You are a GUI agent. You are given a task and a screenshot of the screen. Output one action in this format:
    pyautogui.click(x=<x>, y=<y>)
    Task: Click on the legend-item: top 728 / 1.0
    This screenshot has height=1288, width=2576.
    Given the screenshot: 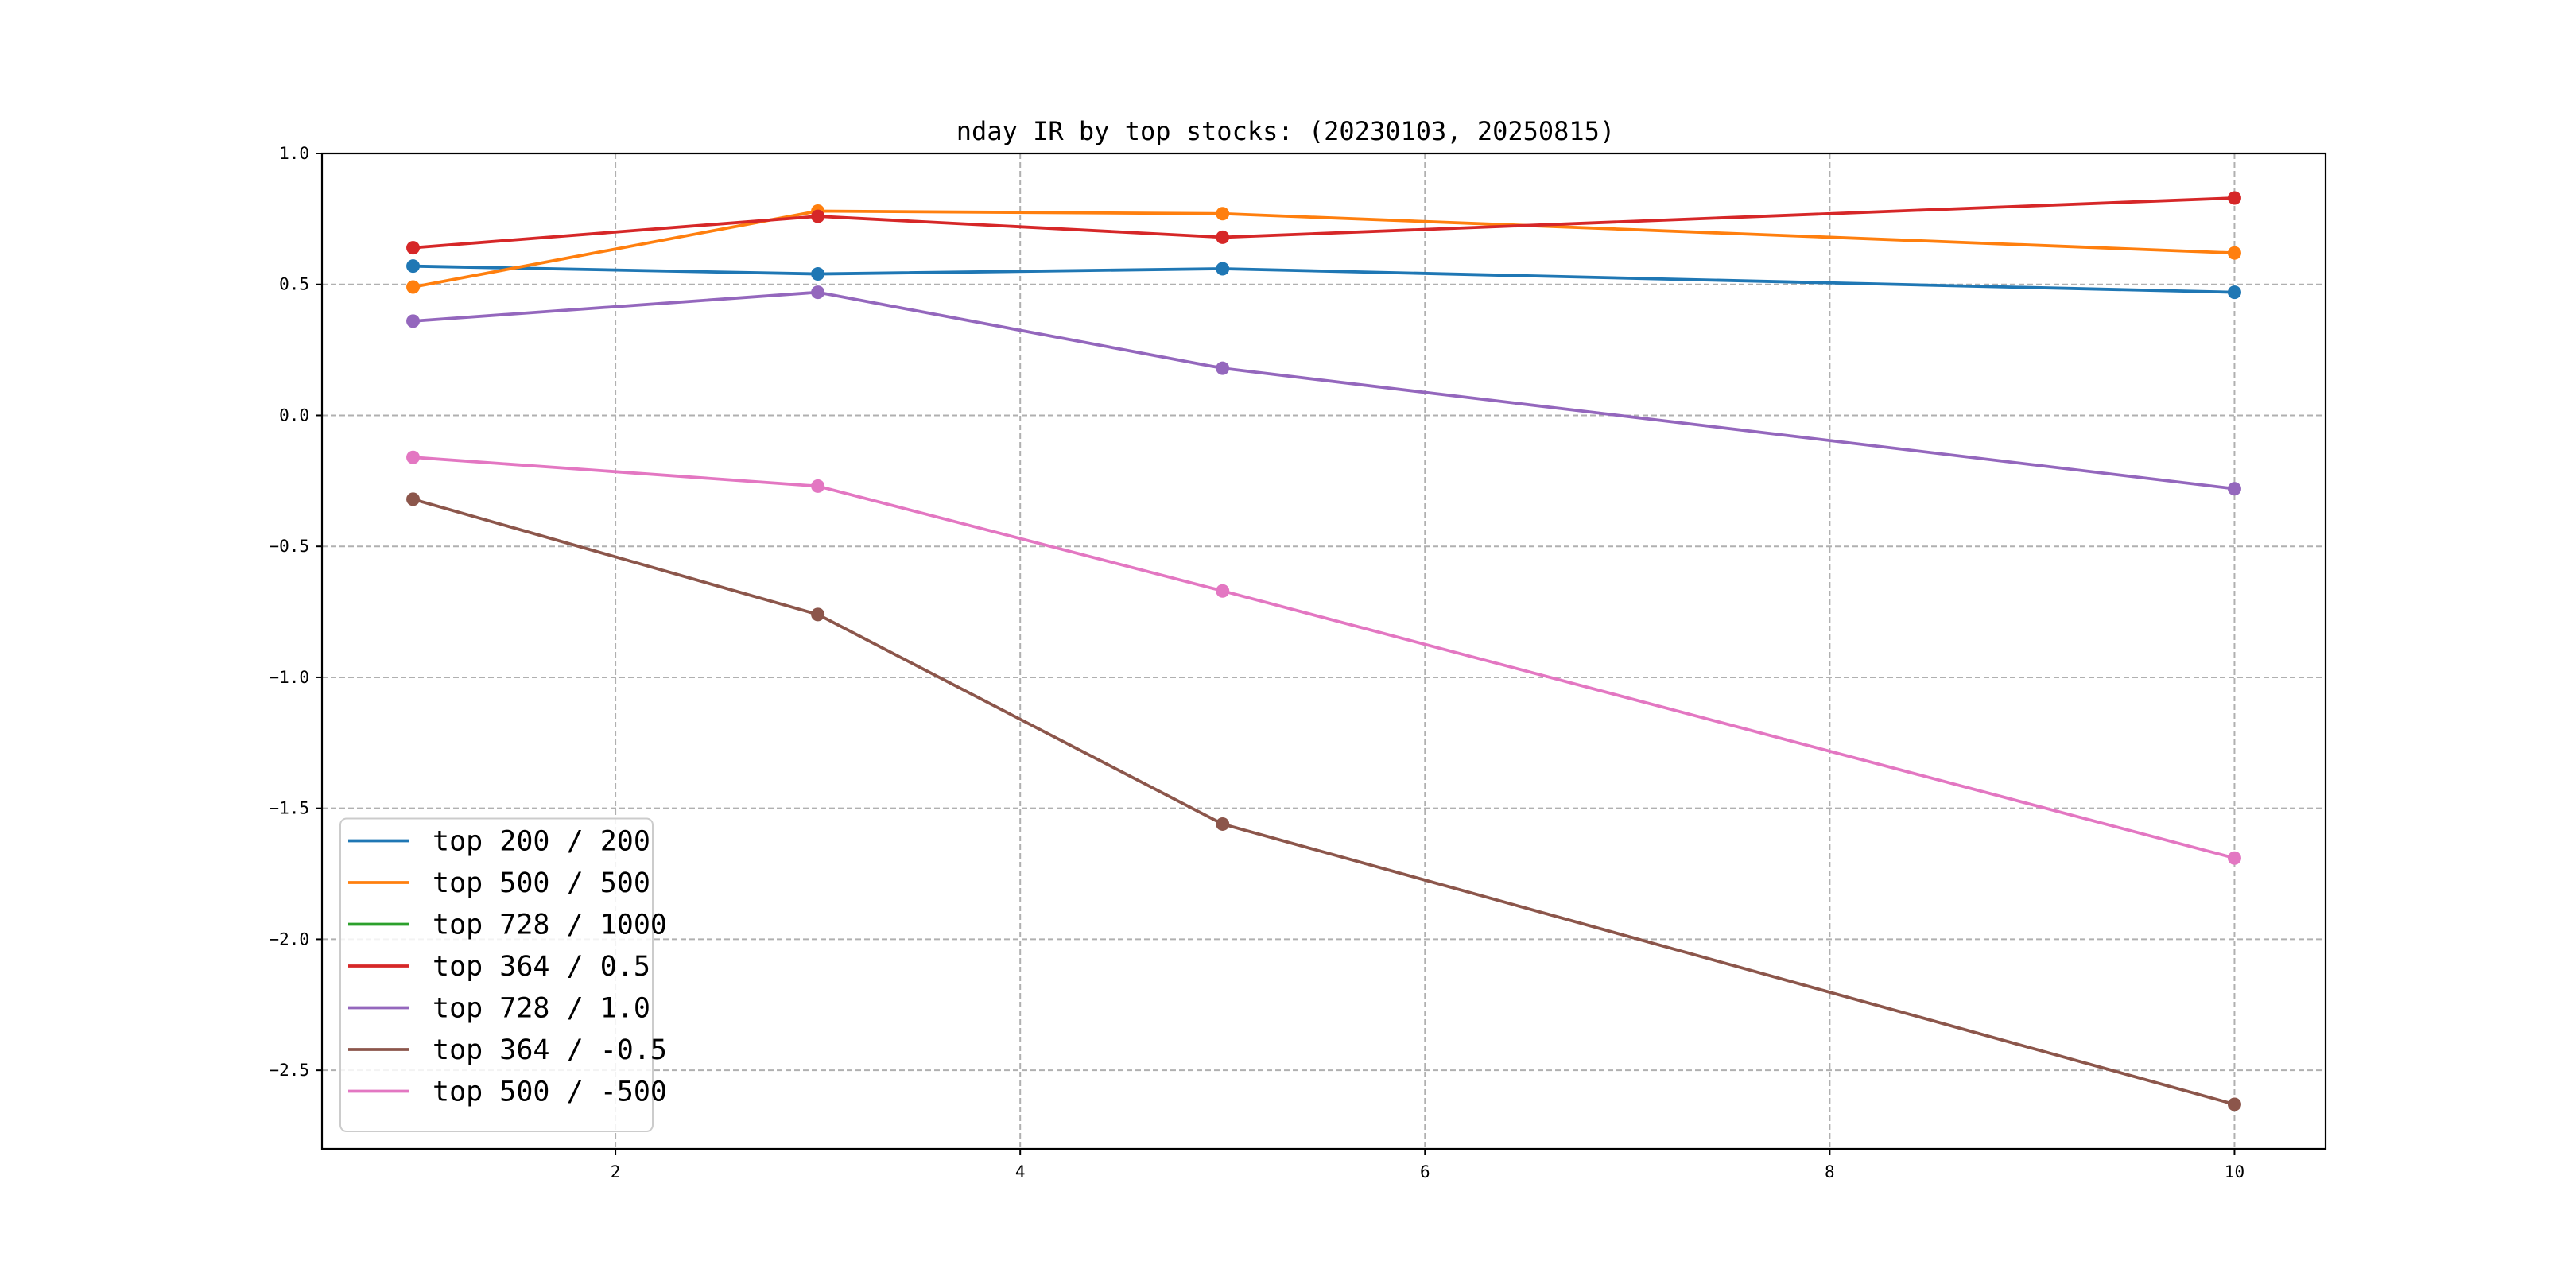 What is the action you would take?
    pyautogui.click(x=499, y=1009)
    